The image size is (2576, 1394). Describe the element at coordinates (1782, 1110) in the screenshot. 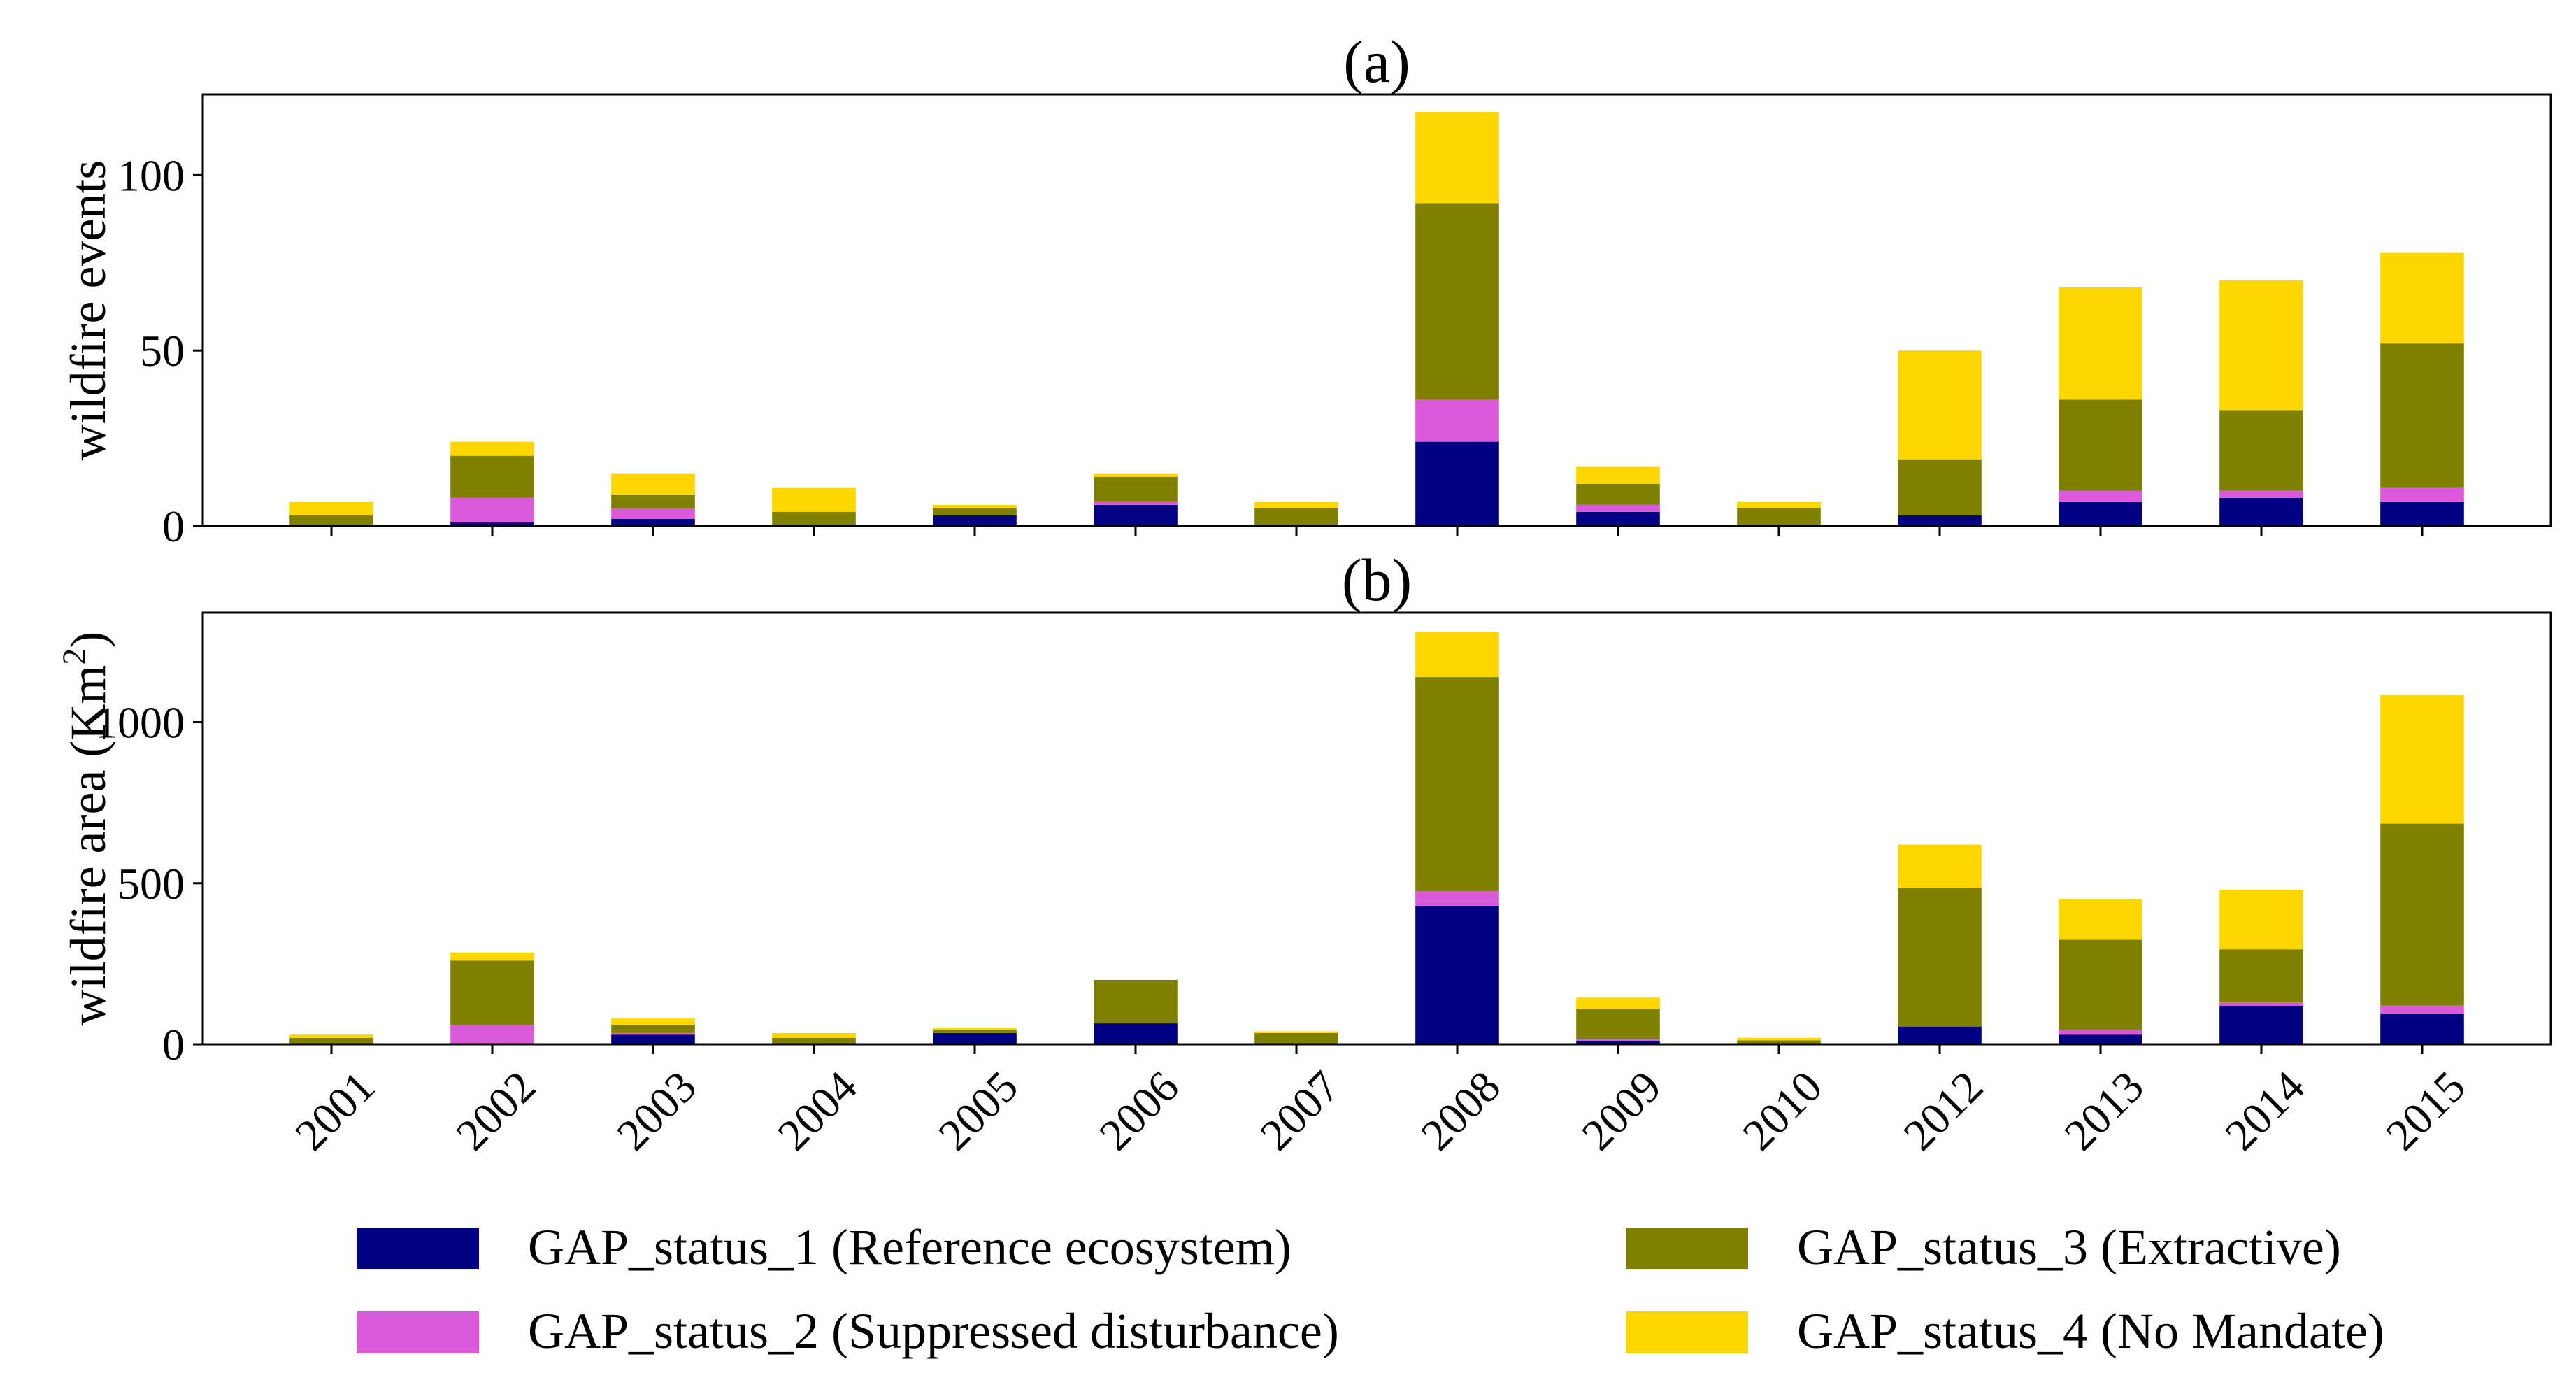

I see `x-tick-label: 2010` at that location.